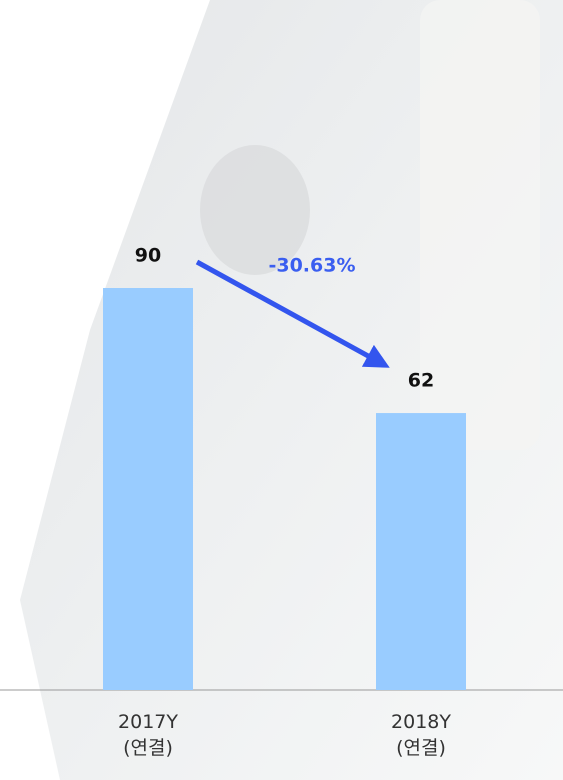 The width and height of the screenshot is (563, 780). I want to click on data-label: 62, so click(421, 381).